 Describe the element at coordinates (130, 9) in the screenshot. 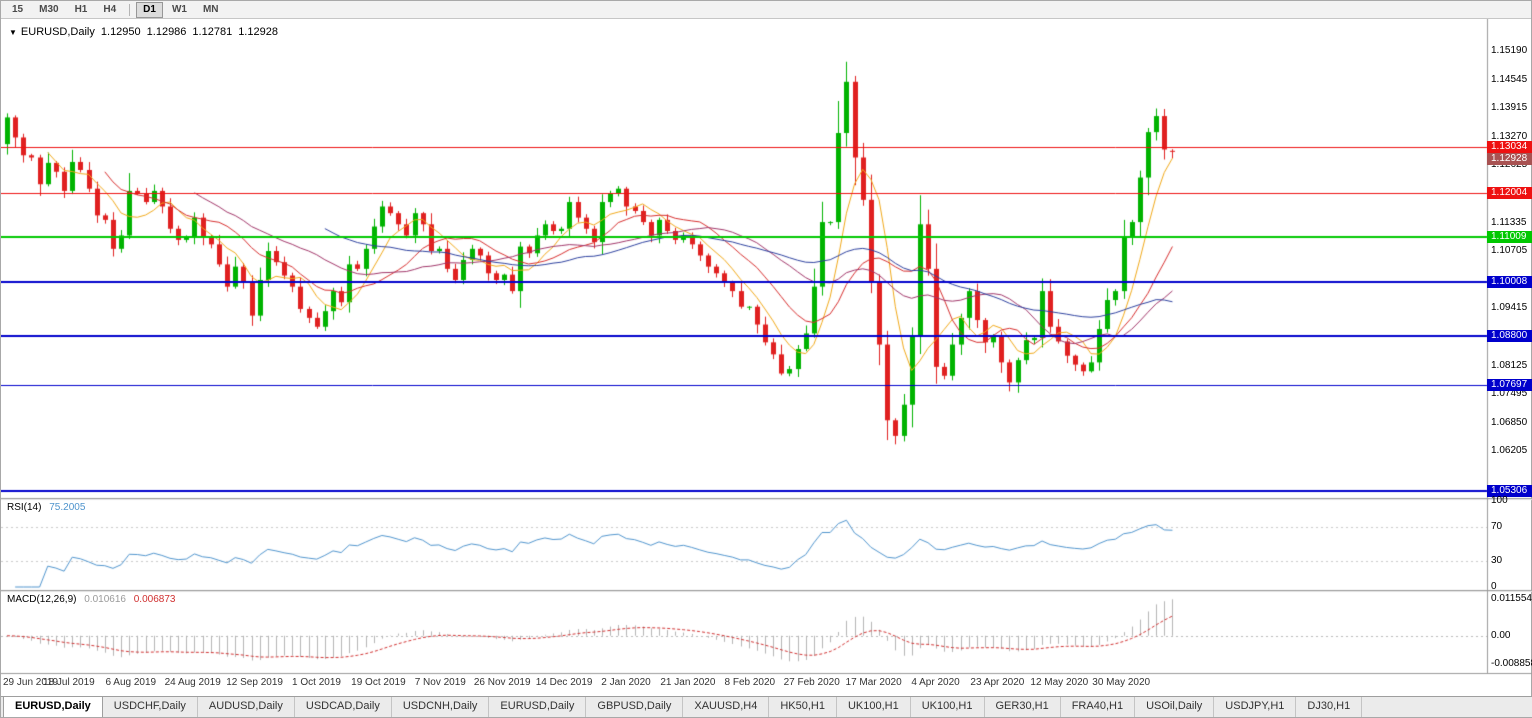

I see `toolbar-separator` at that location.